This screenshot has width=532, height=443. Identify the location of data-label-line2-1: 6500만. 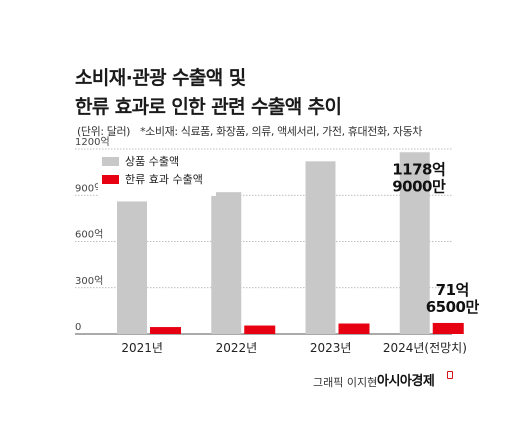
(453, 307).